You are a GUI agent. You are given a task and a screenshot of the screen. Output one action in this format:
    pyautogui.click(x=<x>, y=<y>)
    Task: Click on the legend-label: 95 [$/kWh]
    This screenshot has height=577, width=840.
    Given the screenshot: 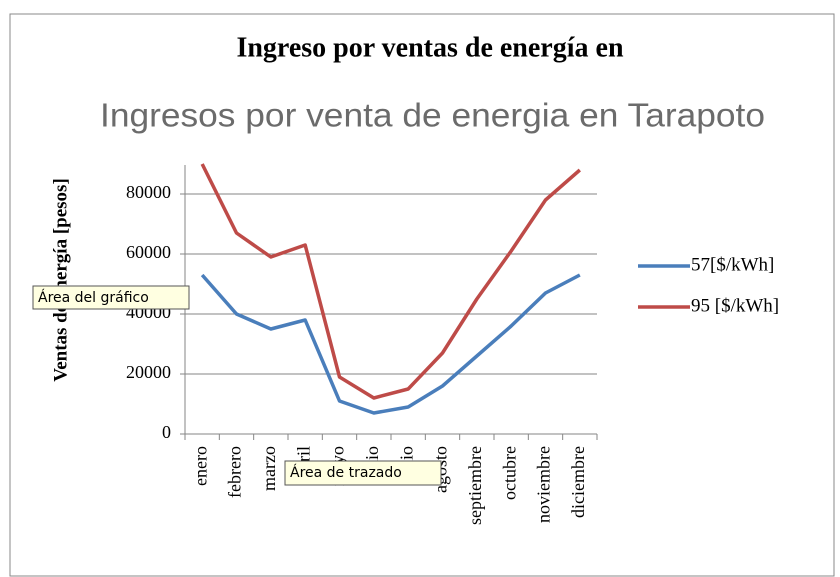 What is the action you would take?
    pyautogui.click(x=735, y=305)
    